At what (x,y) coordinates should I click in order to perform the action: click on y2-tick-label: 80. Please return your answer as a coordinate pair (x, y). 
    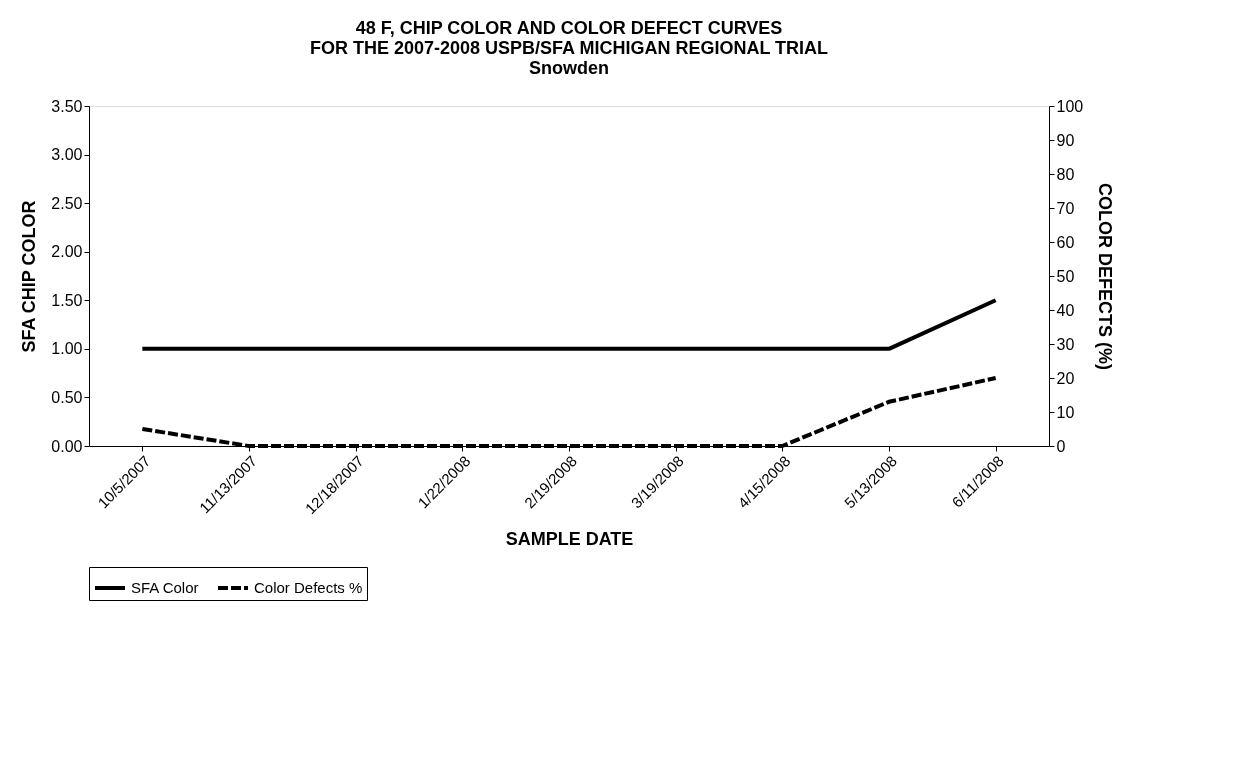
    Looking at the image, I should click on (1065, 174).